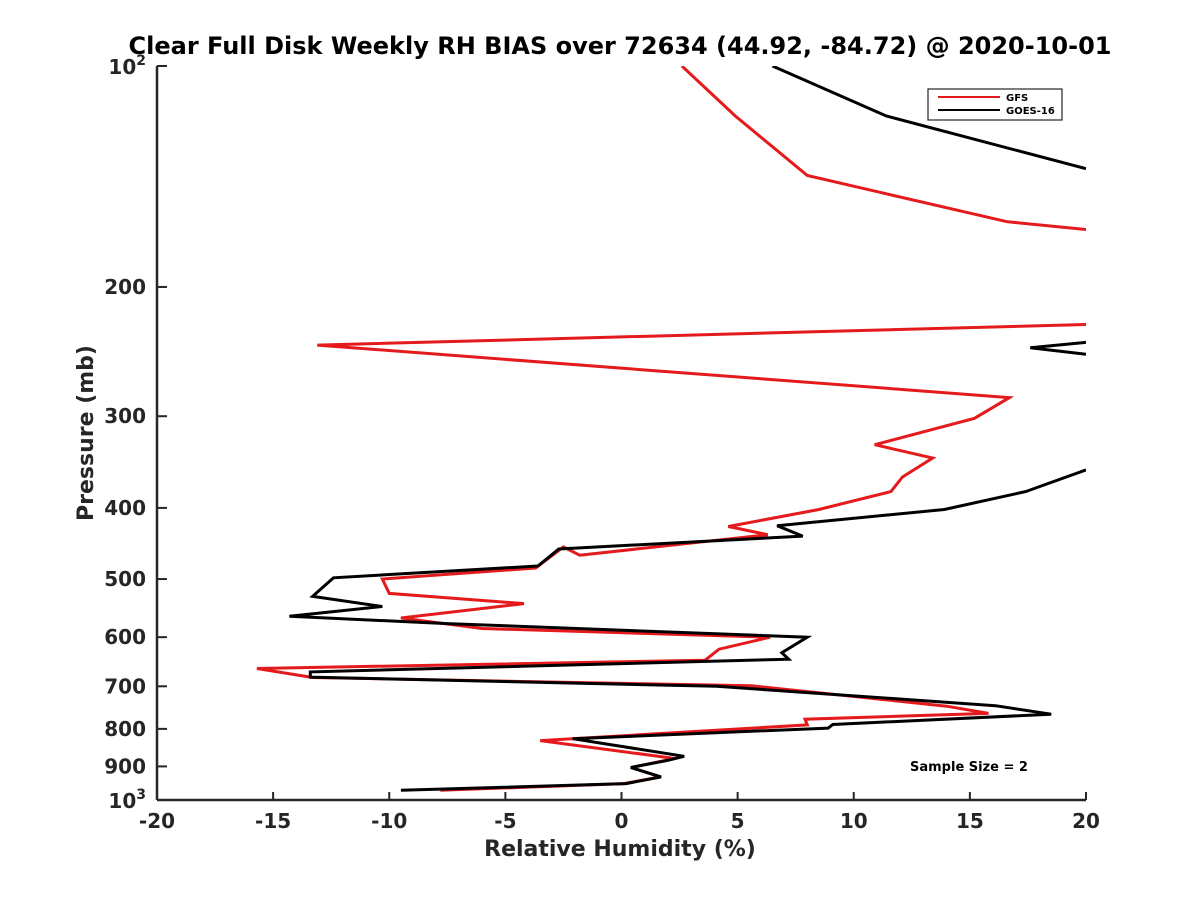 The image size is (1200, 900). What do you see at coordinates (125, 416) in the screenshot?
I see `y-tick-label: 300` at bounding box center [125, 416].